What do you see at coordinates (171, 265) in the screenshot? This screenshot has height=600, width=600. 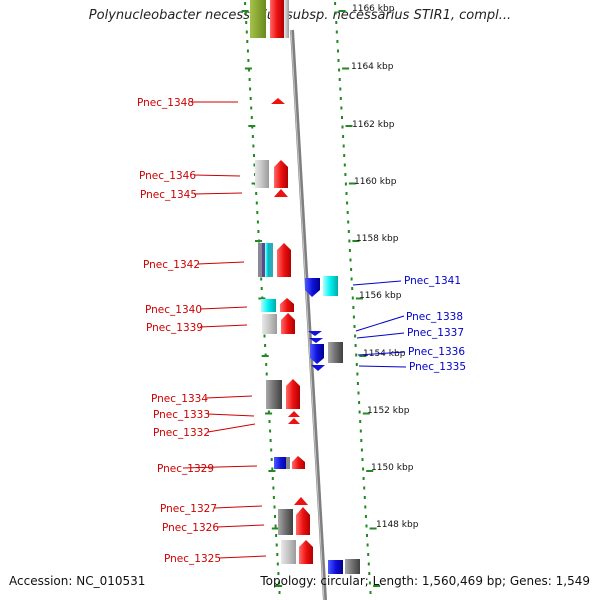 I see `gene-label: Pnec_1342` at bounding box center [171, 265].